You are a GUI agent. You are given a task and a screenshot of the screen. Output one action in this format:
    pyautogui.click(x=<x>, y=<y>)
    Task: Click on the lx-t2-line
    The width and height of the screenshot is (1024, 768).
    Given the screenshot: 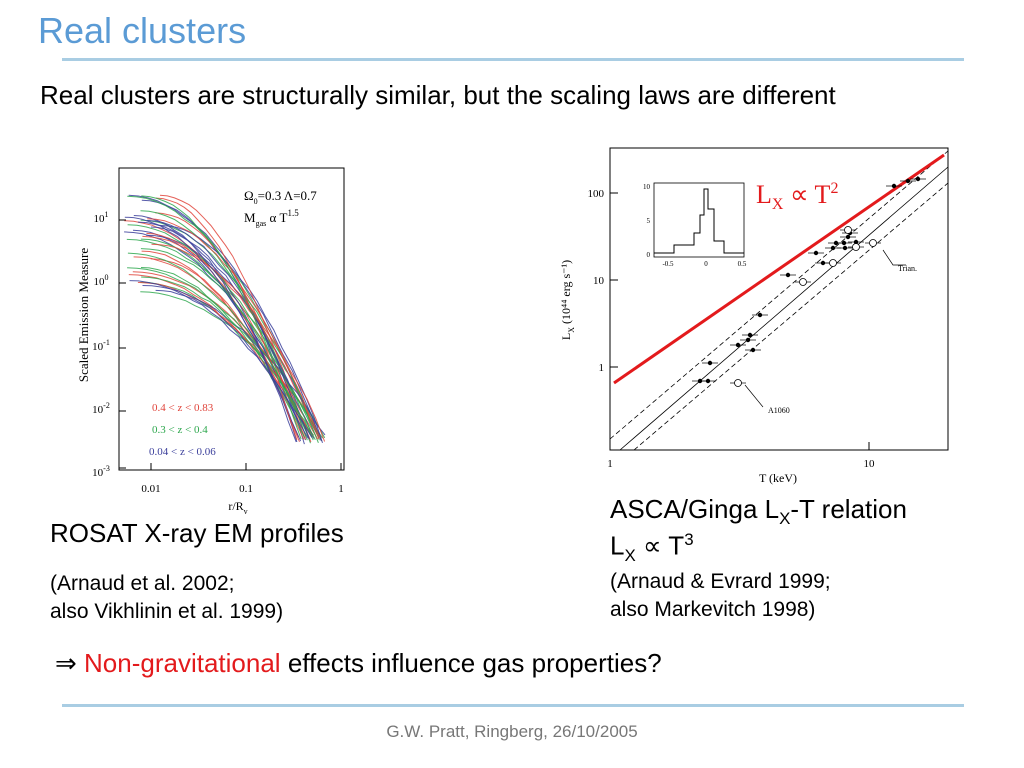 What is the action you would take?
    pyautogui.click(x=779, y=269)
    